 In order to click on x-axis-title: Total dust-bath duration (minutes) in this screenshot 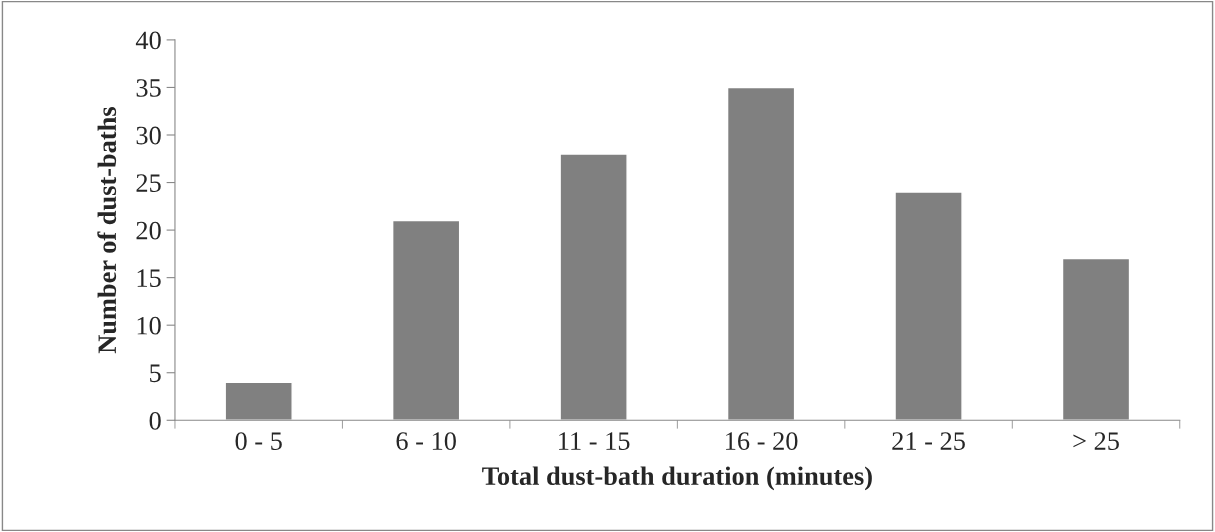, I will do `click(677, 478)`.